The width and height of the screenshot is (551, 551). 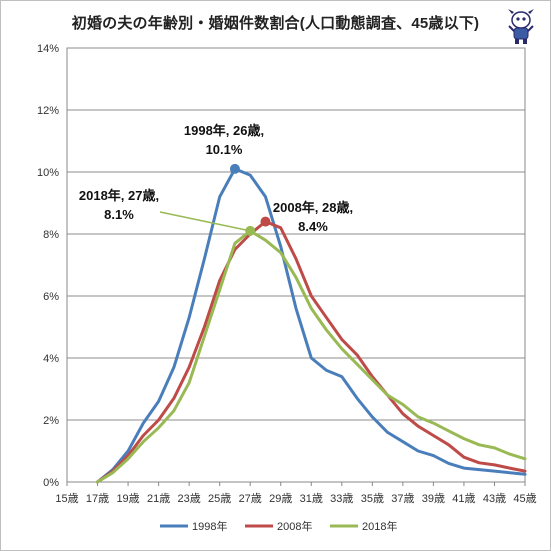 I want to click on annotation-label: 1998年, 26歳,, so click(x=224, y=130).